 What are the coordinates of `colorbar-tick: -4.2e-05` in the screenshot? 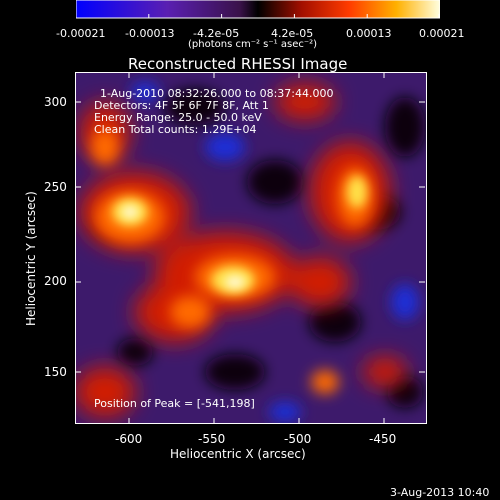 It's located at (216, 33).